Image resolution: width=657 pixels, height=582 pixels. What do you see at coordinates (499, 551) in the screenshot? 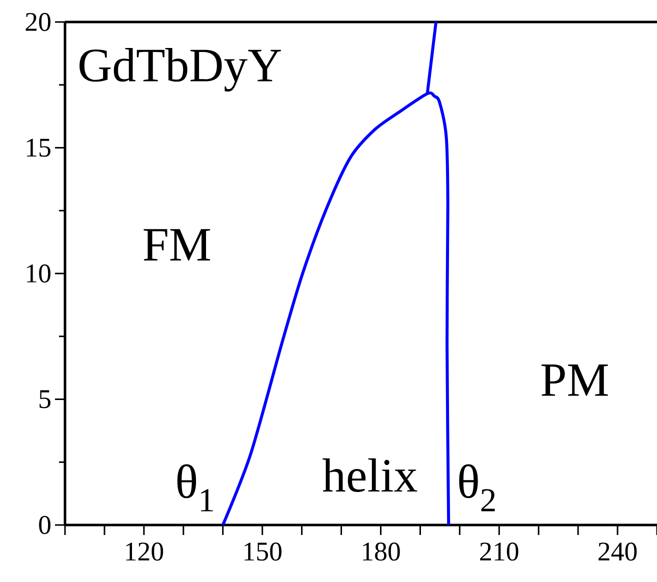
I see `x-tick-label: 210` at bounding box center [499, 551].